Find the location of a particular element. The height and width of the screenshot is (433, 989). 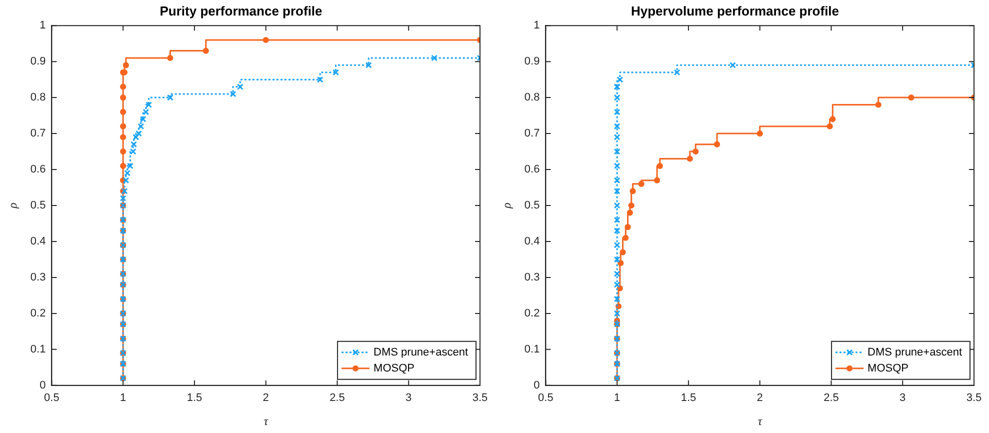

chart-title: Purity performance profile is located at coordinates (241, 10).